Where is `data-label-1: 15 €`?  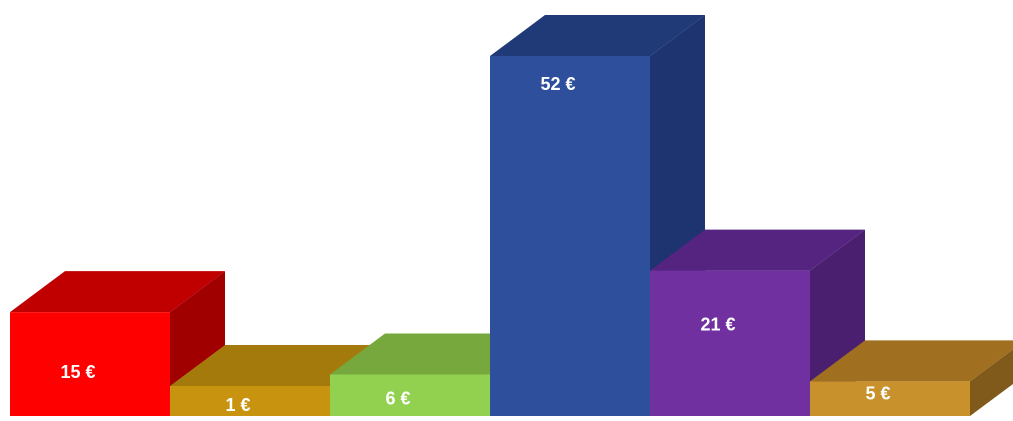 data-label-1: 15 € is located at coordinates (77, 372).